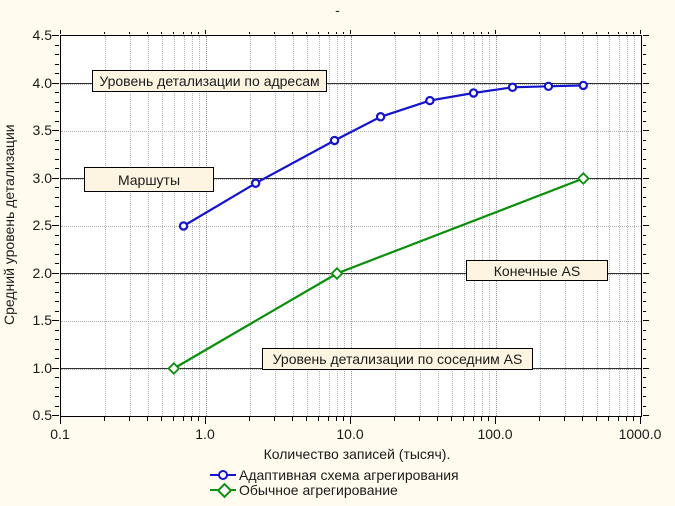 The width and height of the screenshot is (675, 506). I want to click on circle-marker-icon, so click(223, 474).